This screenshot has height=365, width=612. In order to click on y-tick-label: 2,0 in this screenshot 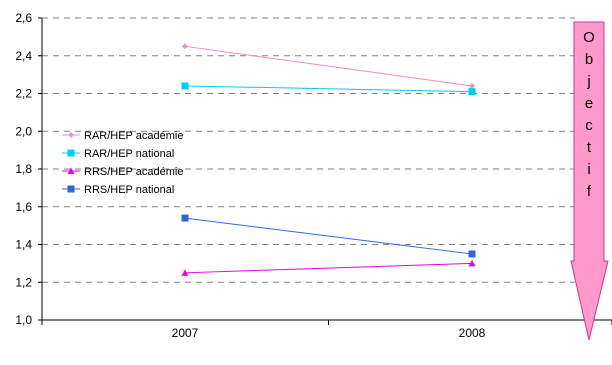, I will do `click(23, 131)`.